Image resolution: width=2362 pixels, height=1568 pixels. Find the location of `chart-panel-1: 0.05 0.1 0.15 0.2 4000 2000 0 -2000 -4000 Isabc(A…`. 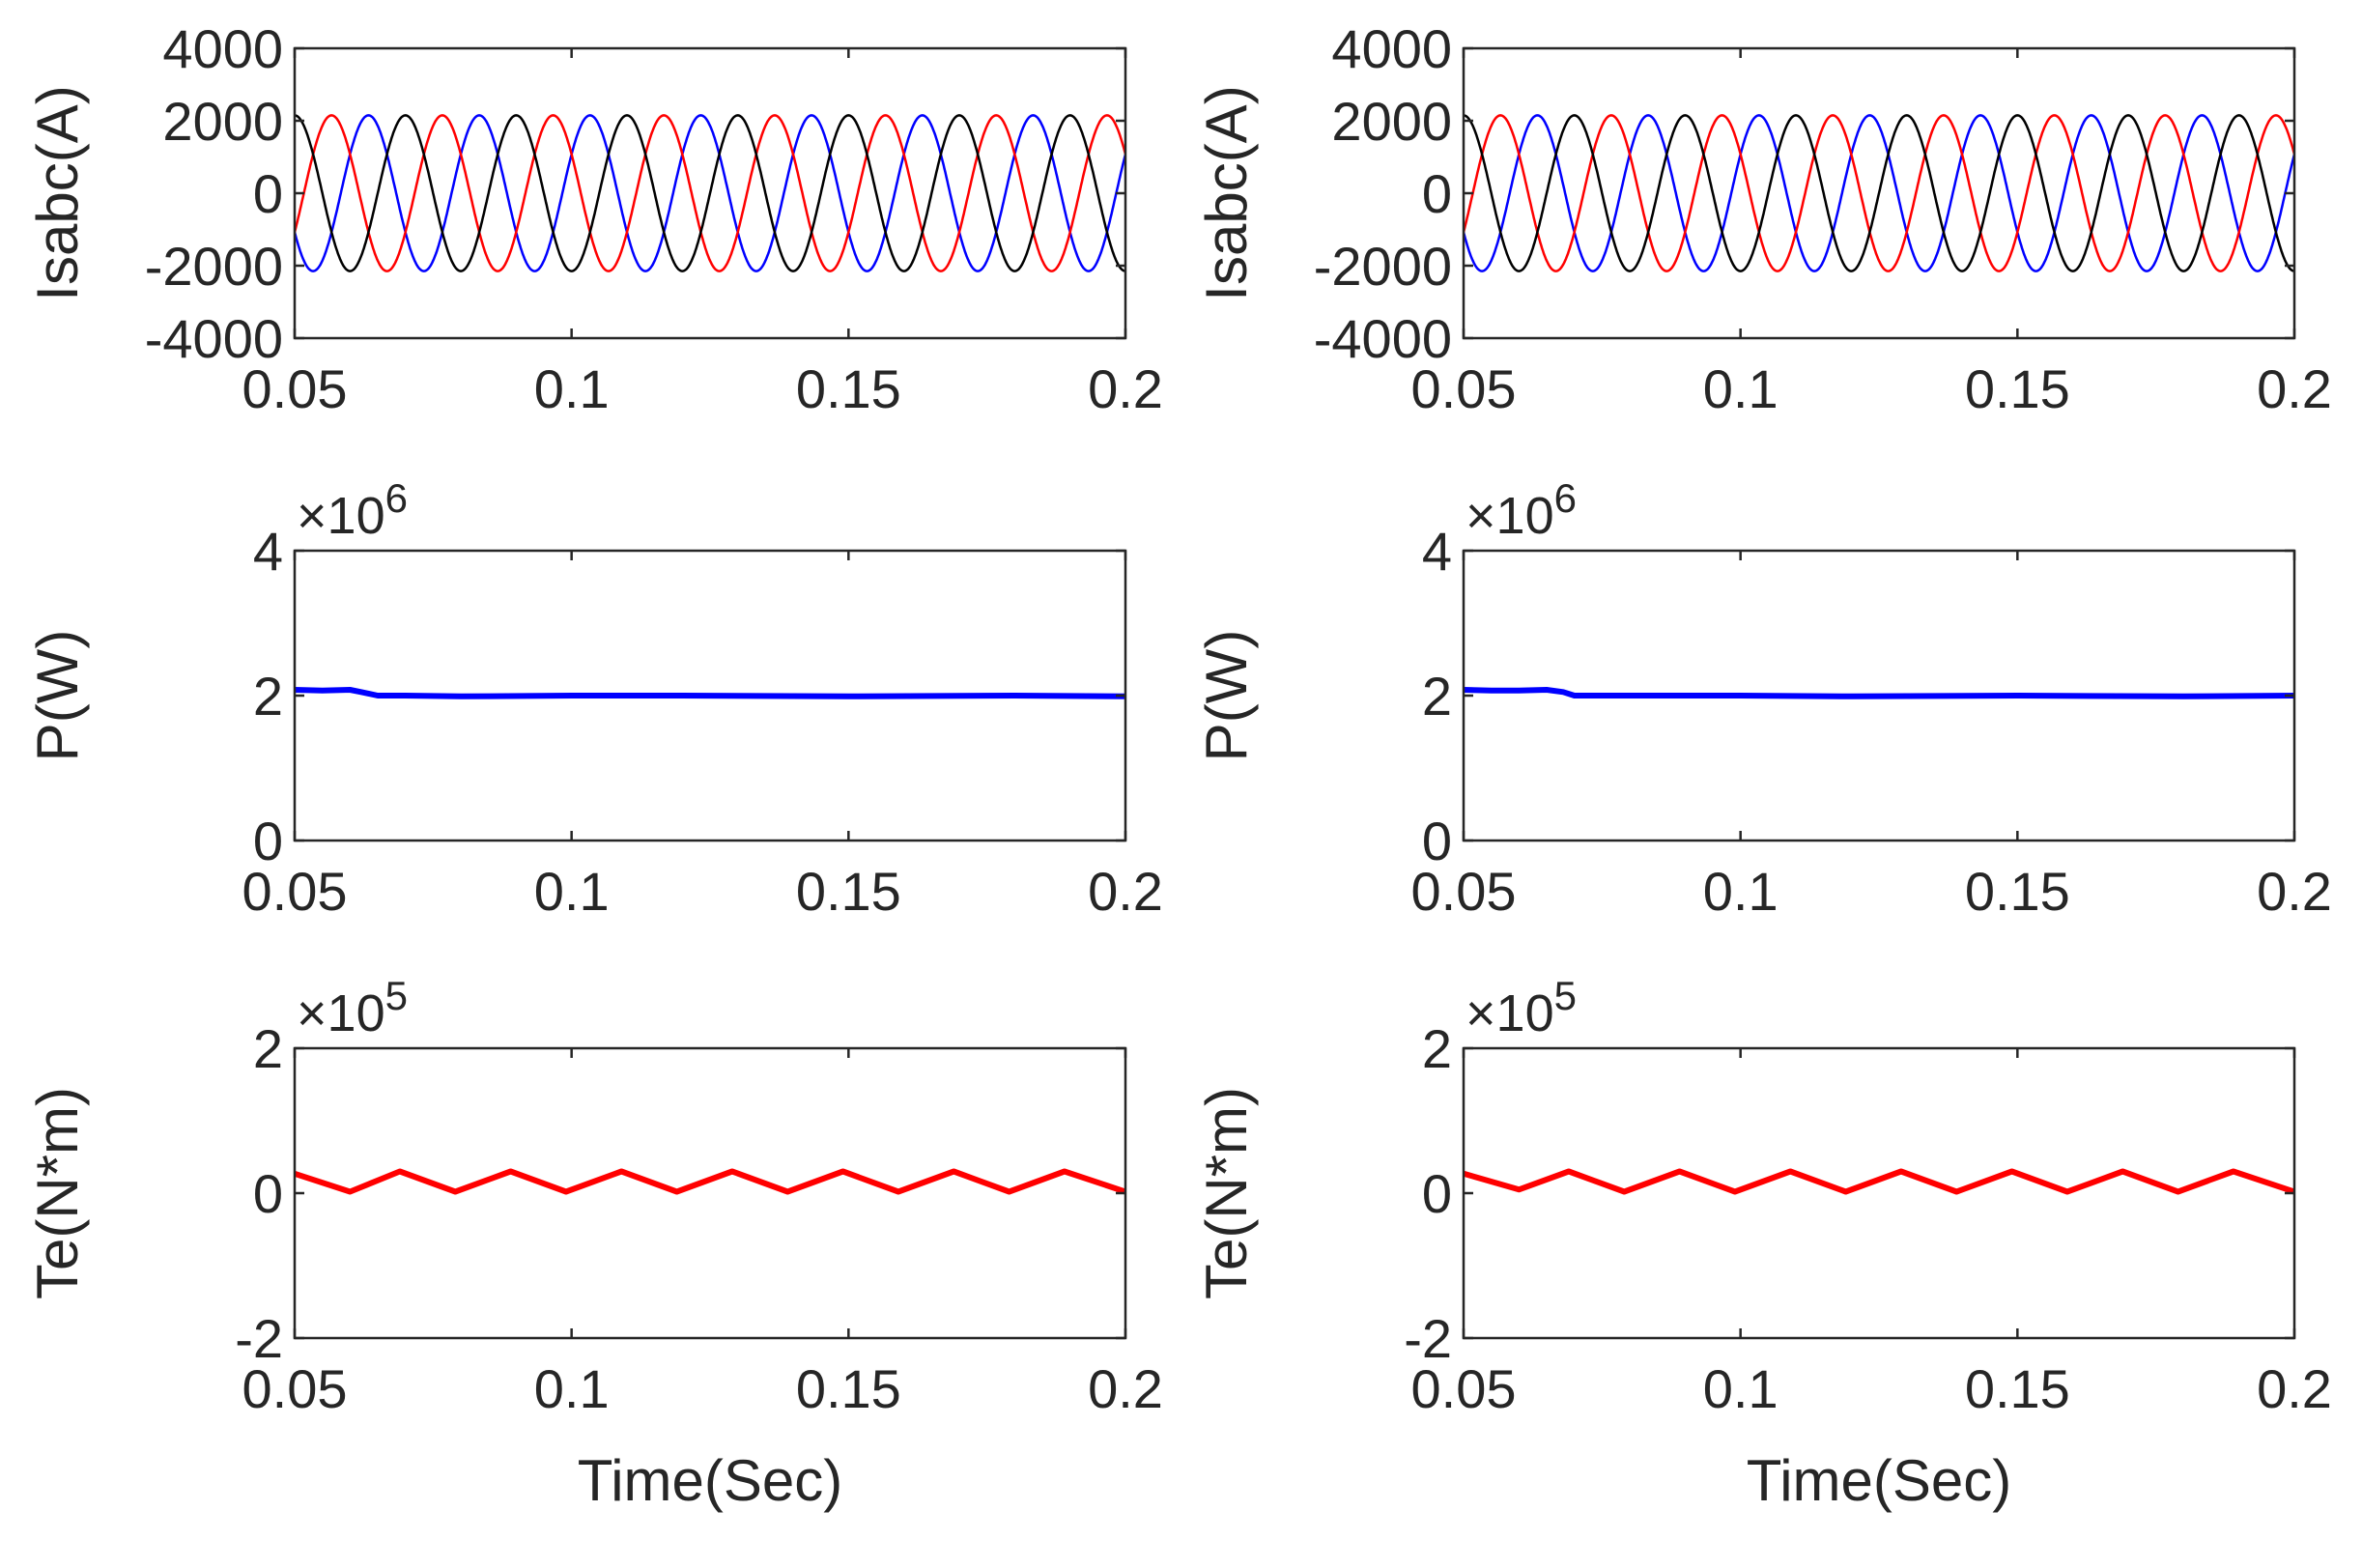

chart-panel-1: 0.05 0.1 0.15 0.2 4000 2000 0 -2000 -4000 Isabc(A… is located at coordinates (594, 218).